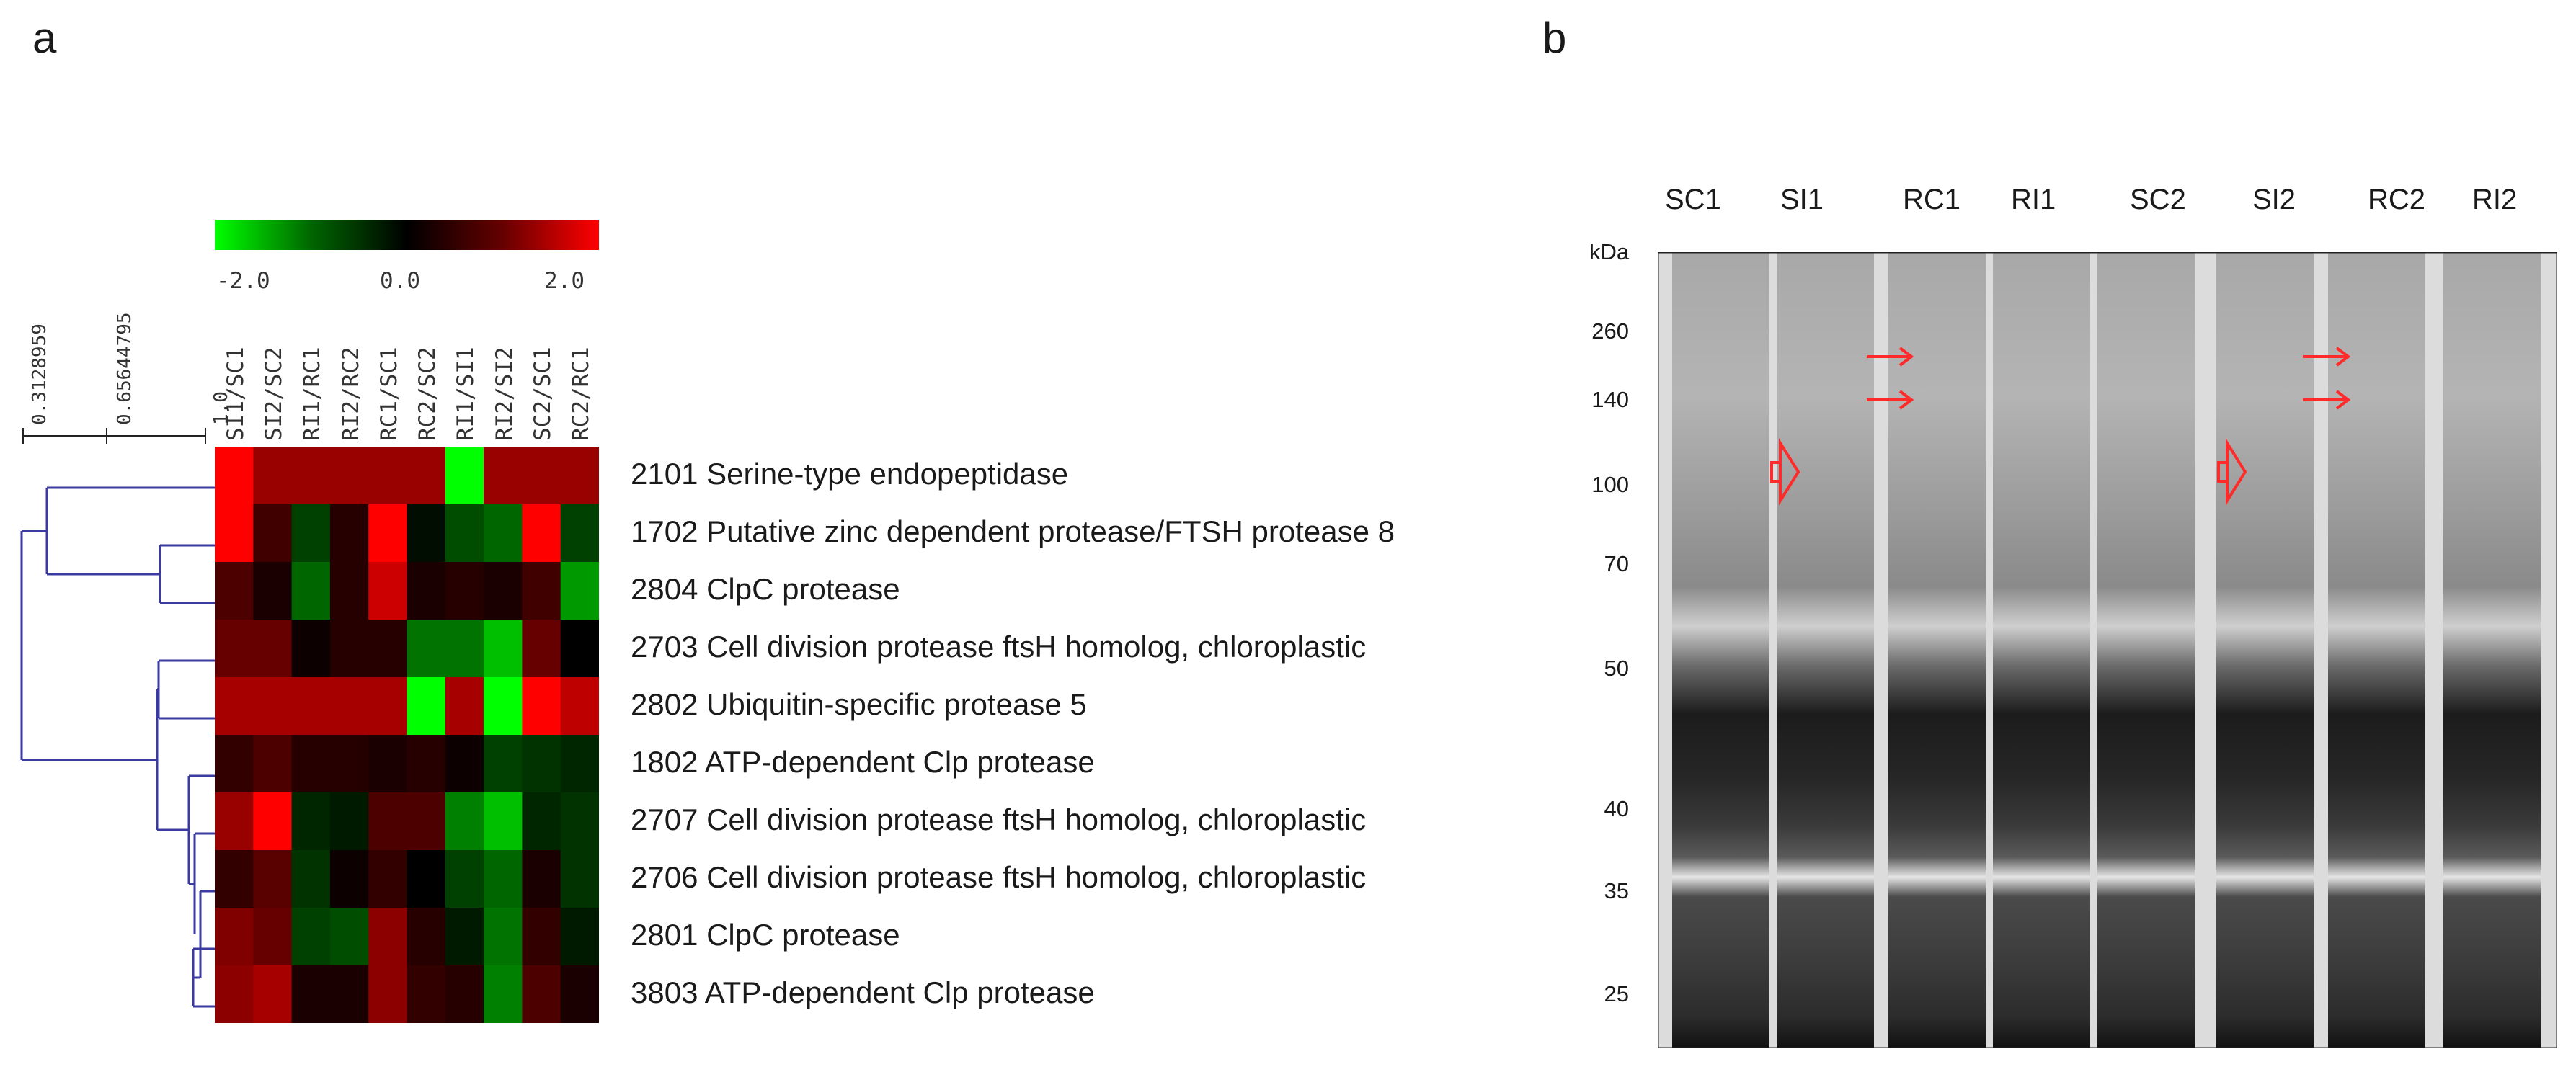  I want to click on dendro-scale-label-2: 0.65644795, so click(125, 368).